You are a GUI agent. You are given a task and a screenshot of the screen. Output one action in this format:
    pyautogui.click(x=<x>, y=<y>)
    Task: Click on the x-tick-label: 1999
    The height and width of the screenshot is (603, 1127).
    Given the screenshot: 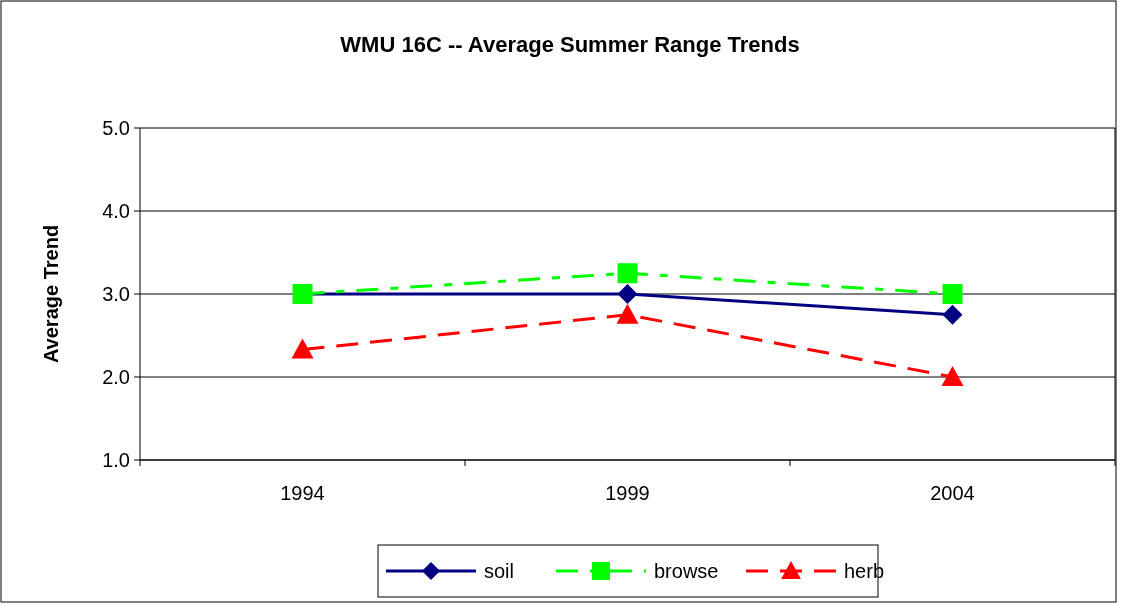 What is the action you would take?
    pyautogui.click(x=627, y=493)
    